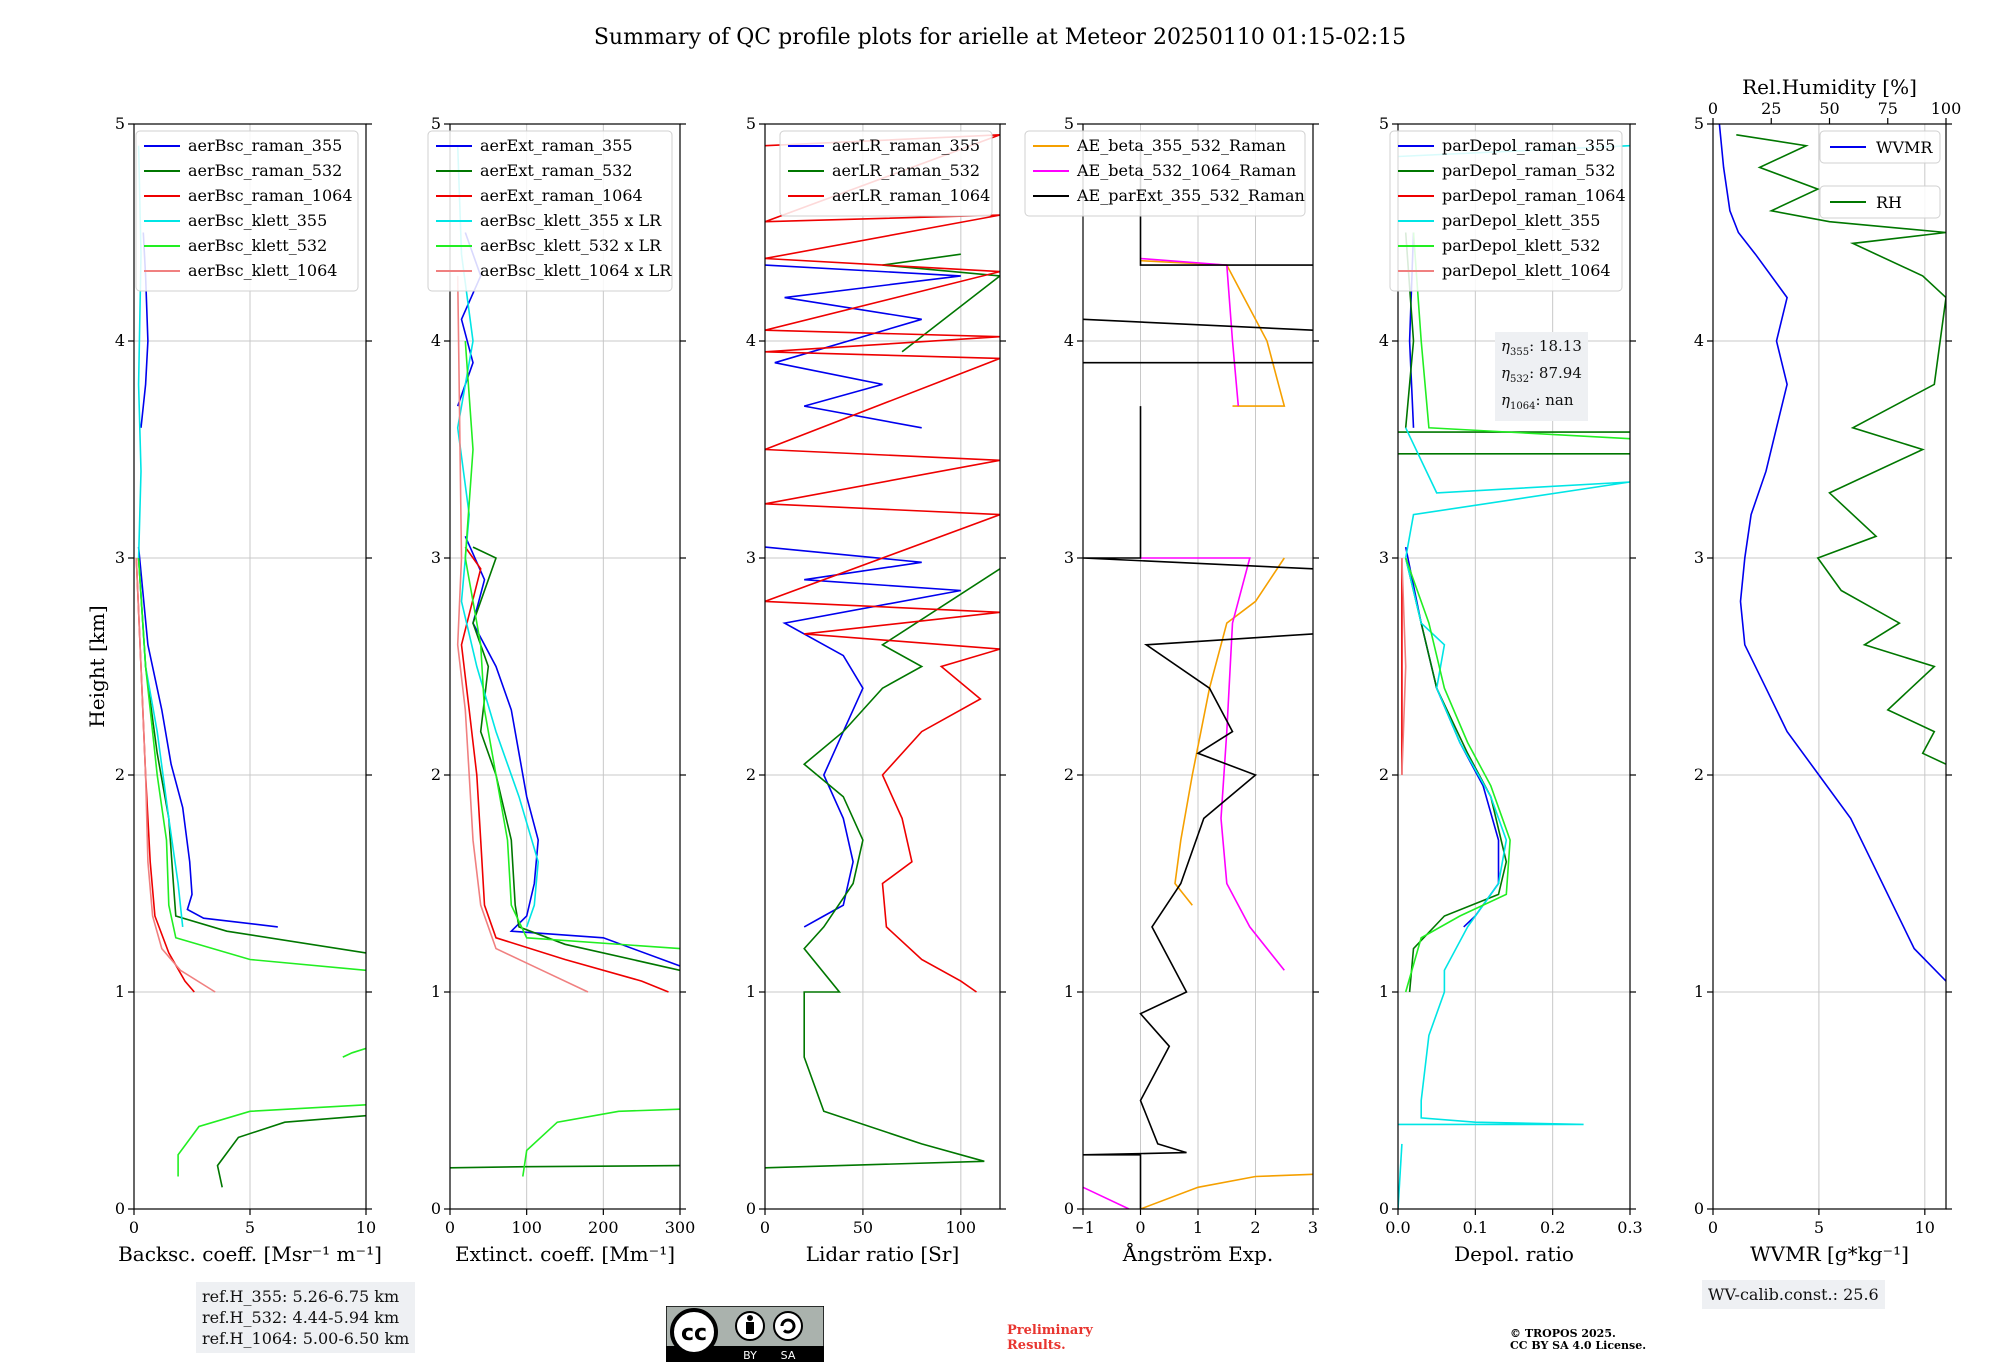 The image size is (2000, 1364). I want to click on x-axis-label: WVMR [g*kg⁻¹], so click(1829, 1254).